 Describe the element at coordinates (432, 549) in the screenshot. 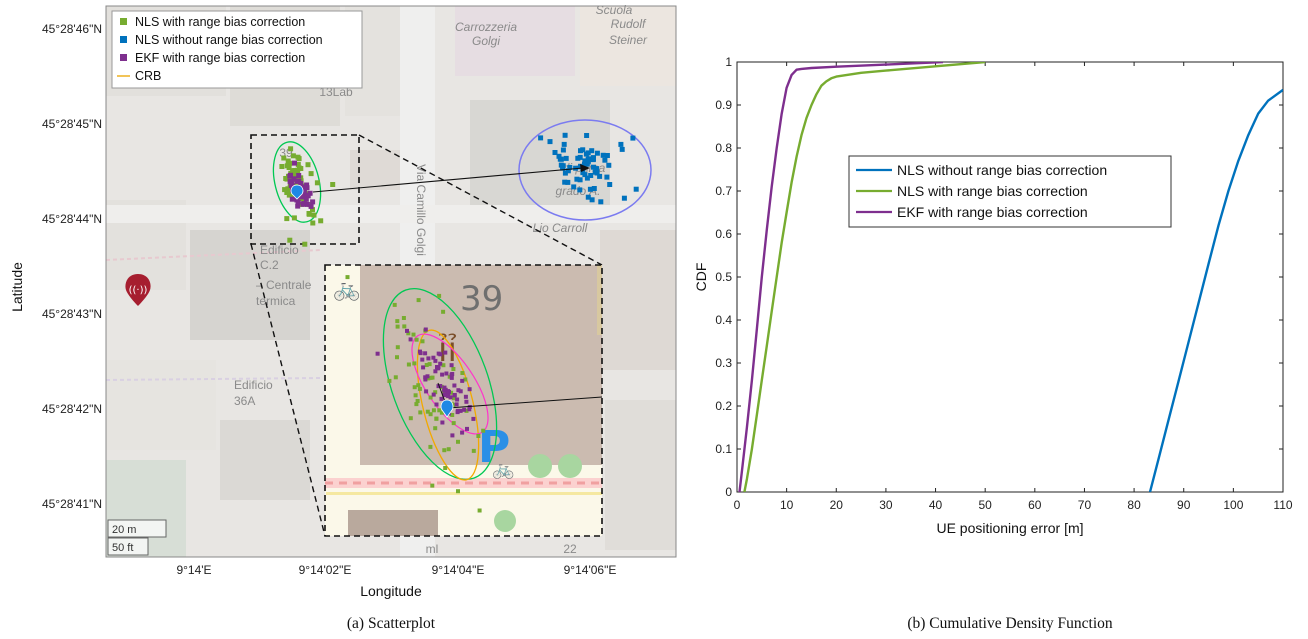

I see `map-label-ml: ml` at that location.